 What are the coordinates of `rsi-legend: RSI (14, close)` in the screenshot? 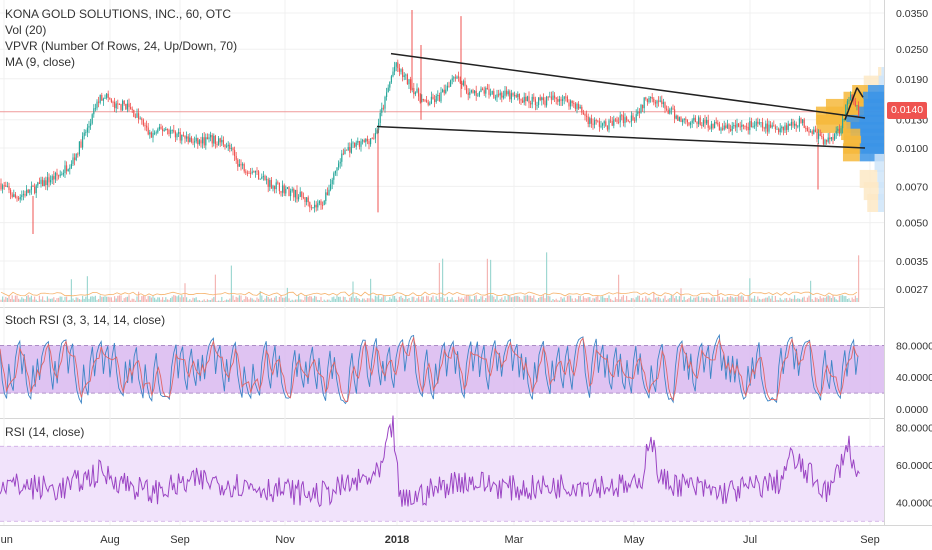 It's located at (44, 432).